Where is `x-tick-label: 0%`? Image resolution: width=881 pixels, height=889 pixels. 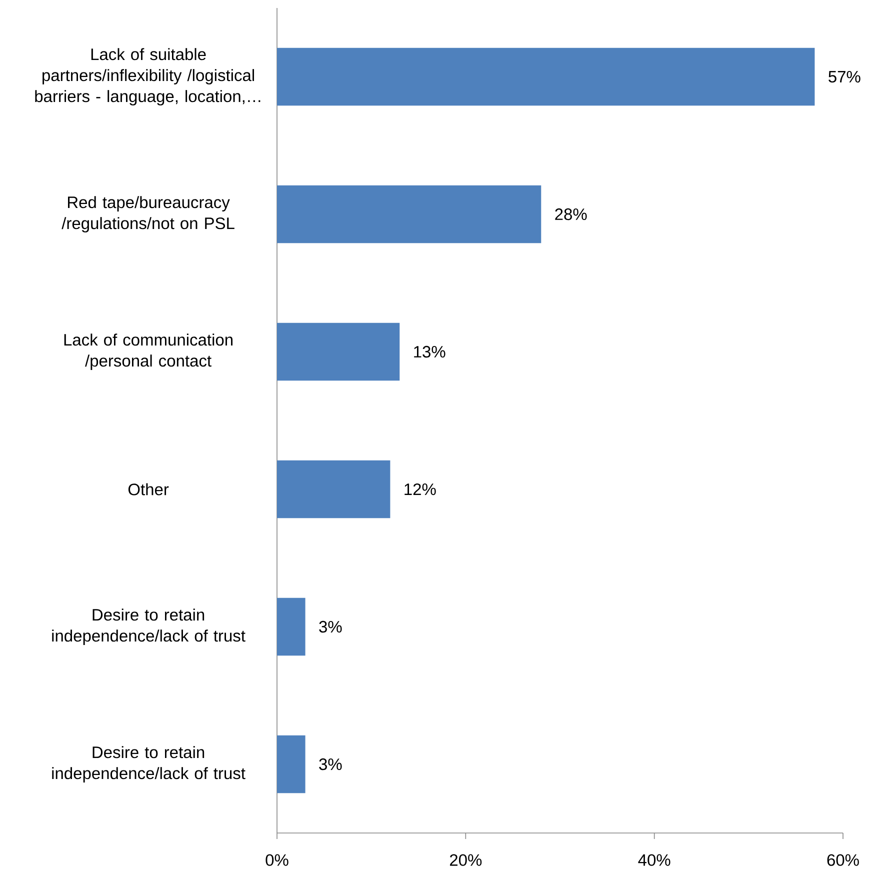
x-tick-label: 0% is located at coordinates (277, 860).